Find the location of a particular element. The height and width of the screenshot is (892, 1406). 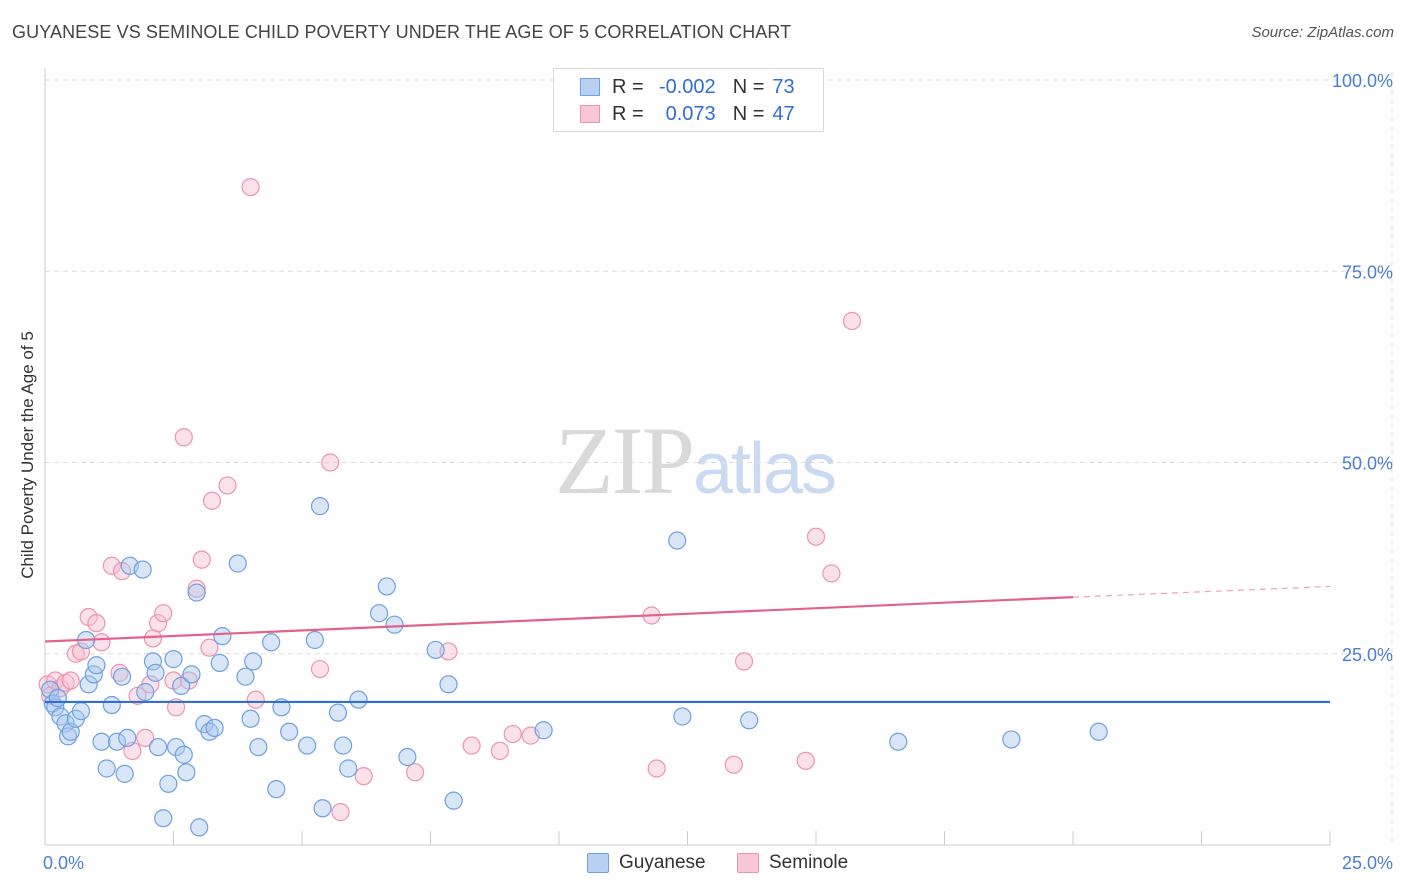

watermark-zip: ZIP is located at coordinates (625, 460).